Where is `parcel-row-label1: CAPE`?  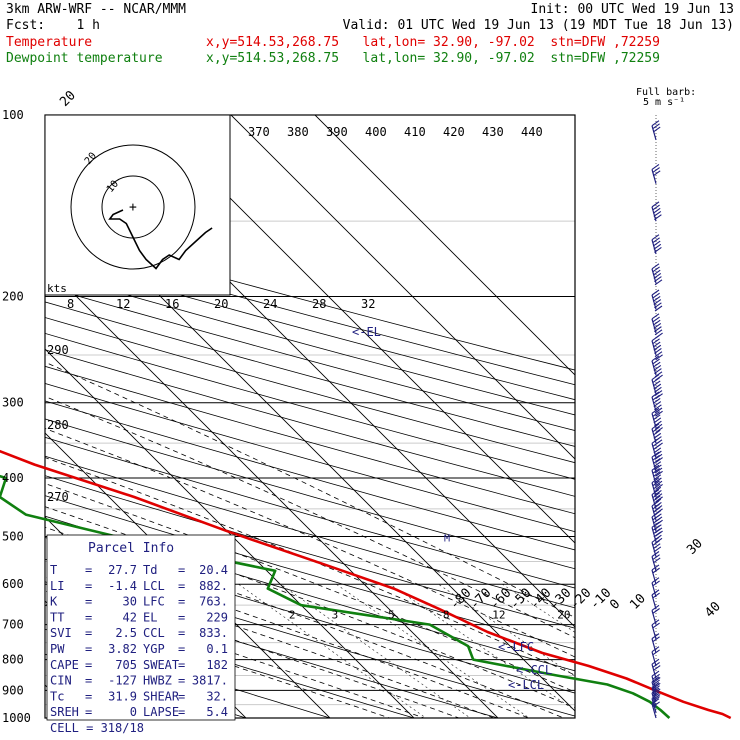
parcel-row-label1: CAPE is located at coordinates (64, 665).